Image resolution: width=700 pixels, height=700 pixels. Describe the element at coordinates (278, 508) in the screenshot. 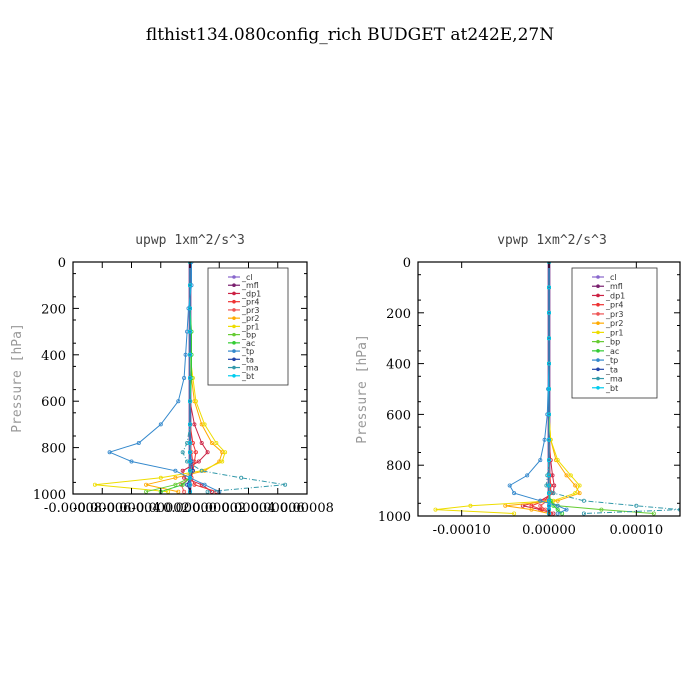

I see `x-tick-label: 0.00006` at that location.